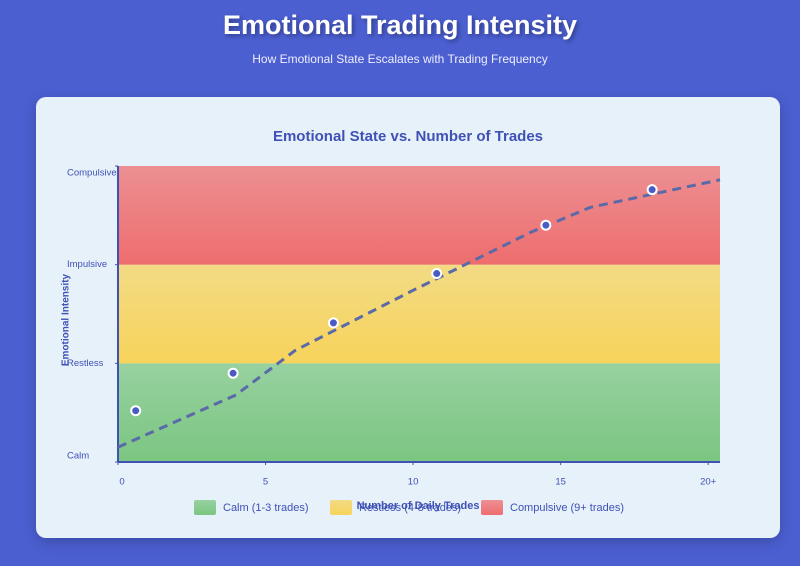  What do you see at coordinates (121, 482) in the screenshot?
I see `x-tick-label: 0` at bounding box center [121, 482].